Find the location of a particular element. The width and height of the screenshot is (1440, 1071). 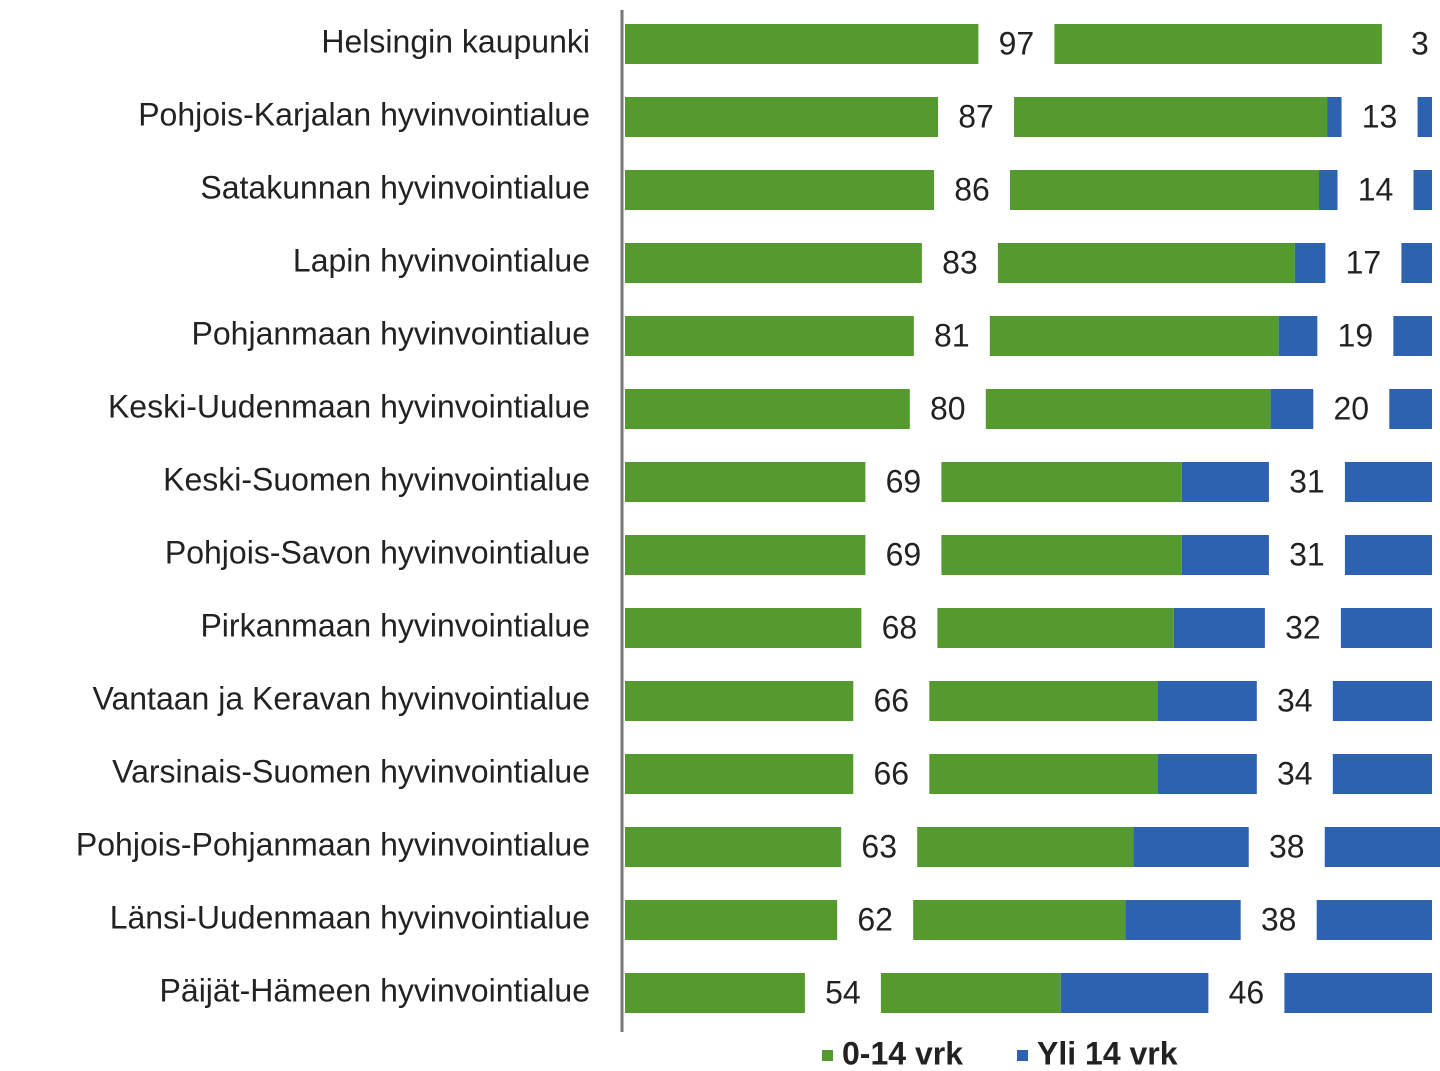

value-label: 14 is located at coordinates (1376, 189).